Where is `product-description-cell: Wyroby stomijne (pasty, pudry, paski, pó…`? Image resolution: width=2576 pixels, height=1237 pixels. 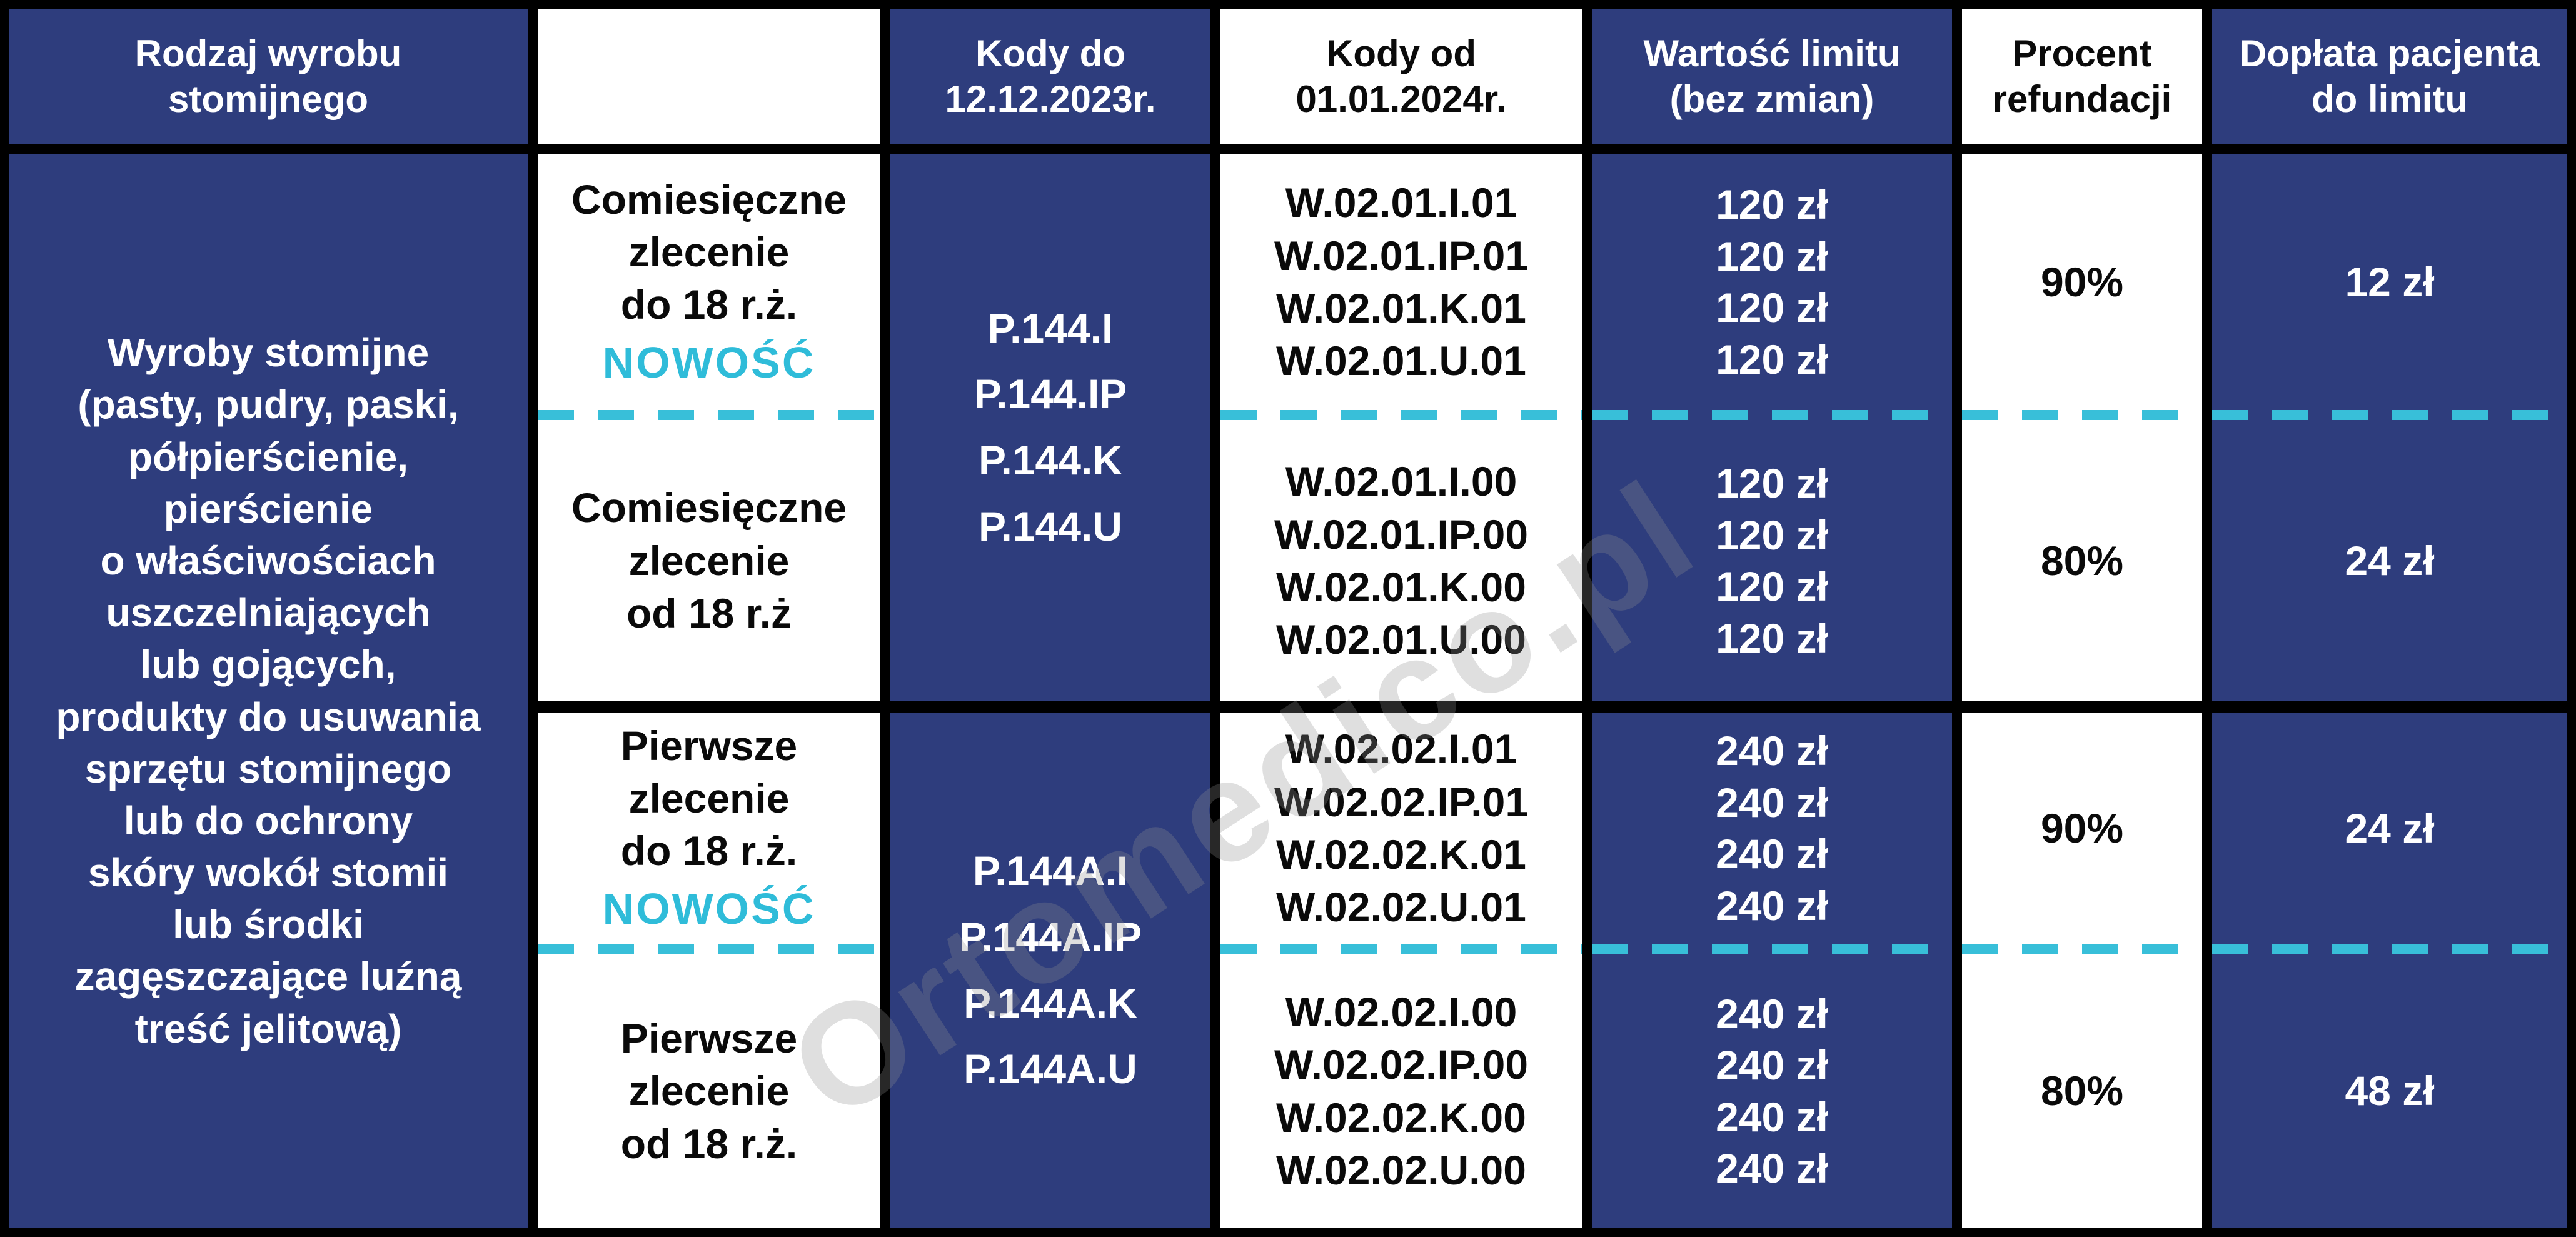 product-description-cell: Wyroby stomijne (pasty, pudry, paski, pó… is located at coordinates (268, 690).